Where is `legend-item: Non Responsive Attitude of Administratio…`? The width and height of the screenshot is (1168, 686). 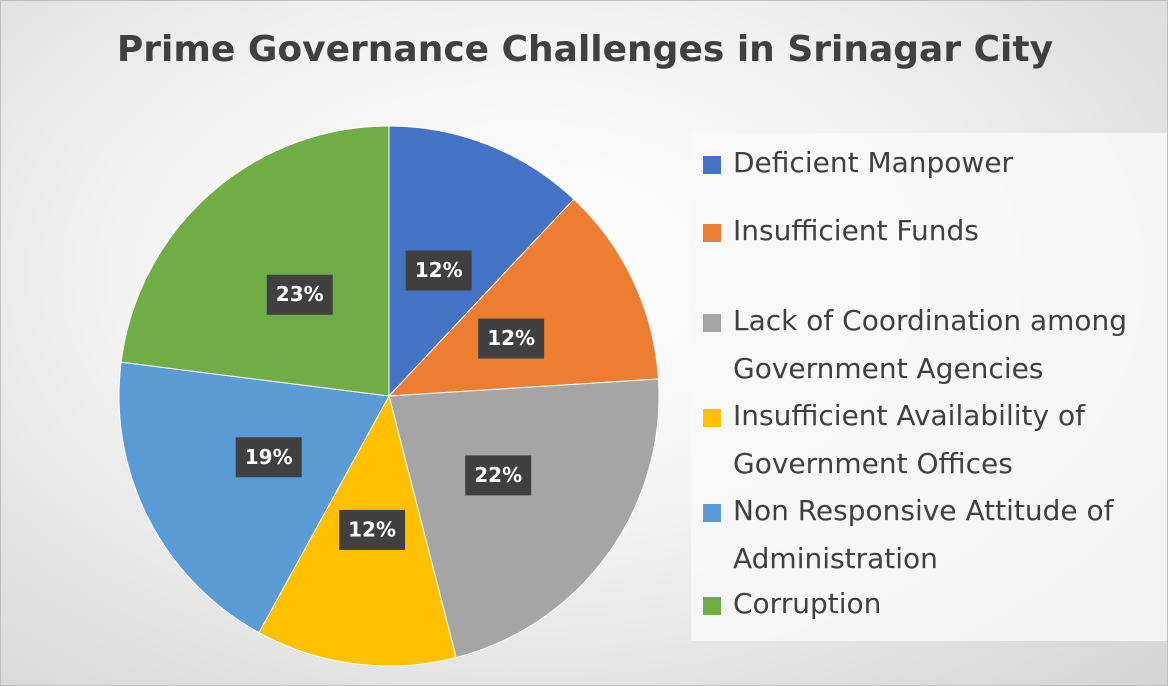
legend-item: Non Responsive Attitude of Administratio… is located at coordinates (932, 535).